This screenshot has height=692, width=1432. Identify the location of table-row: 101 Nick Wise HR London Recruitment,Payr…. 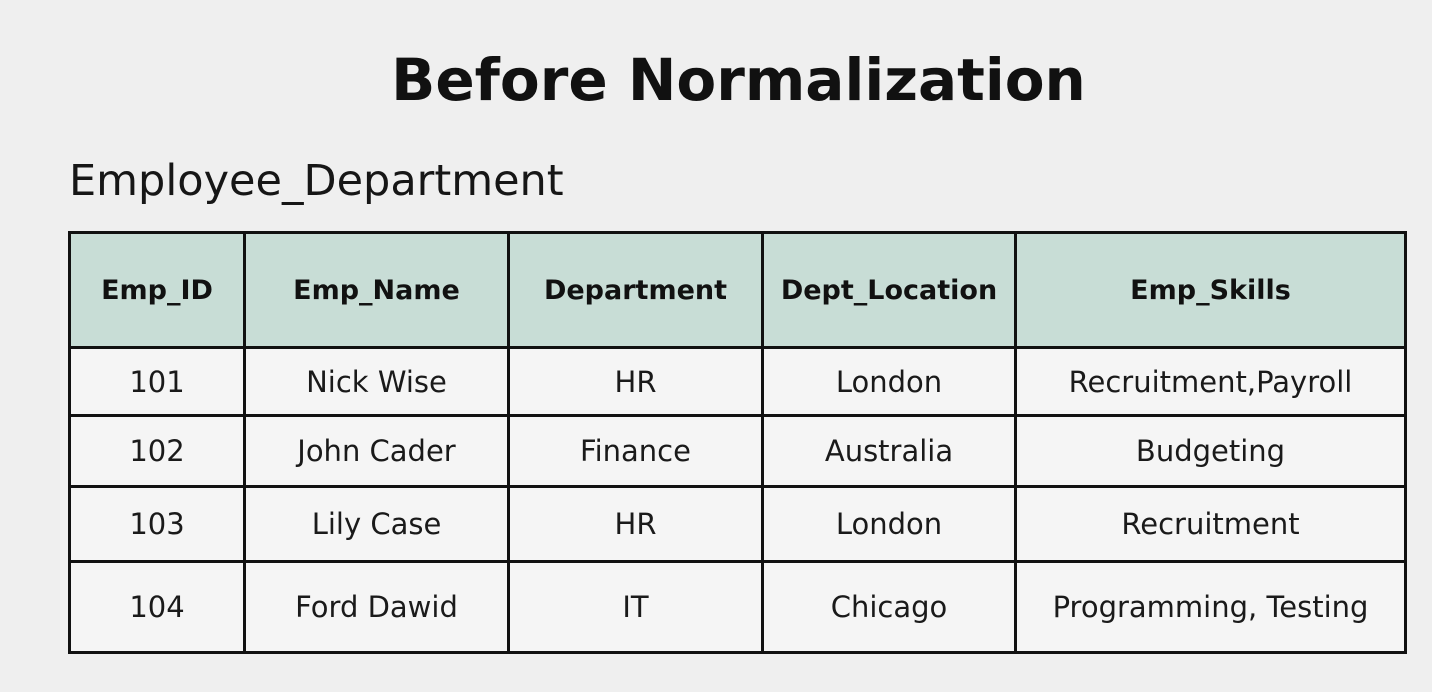
(737, 381).